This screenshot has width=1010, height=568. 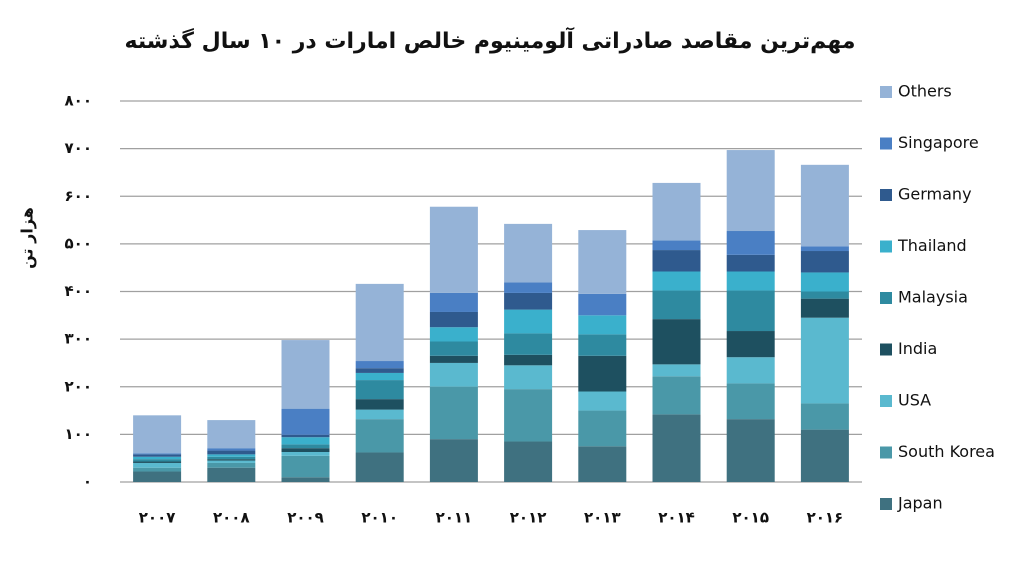 What do you see at coordinates (379, 518) in the screenshot?
I see `x-tick-label: ۲۰۱۰` at bounding box center [379, 518].